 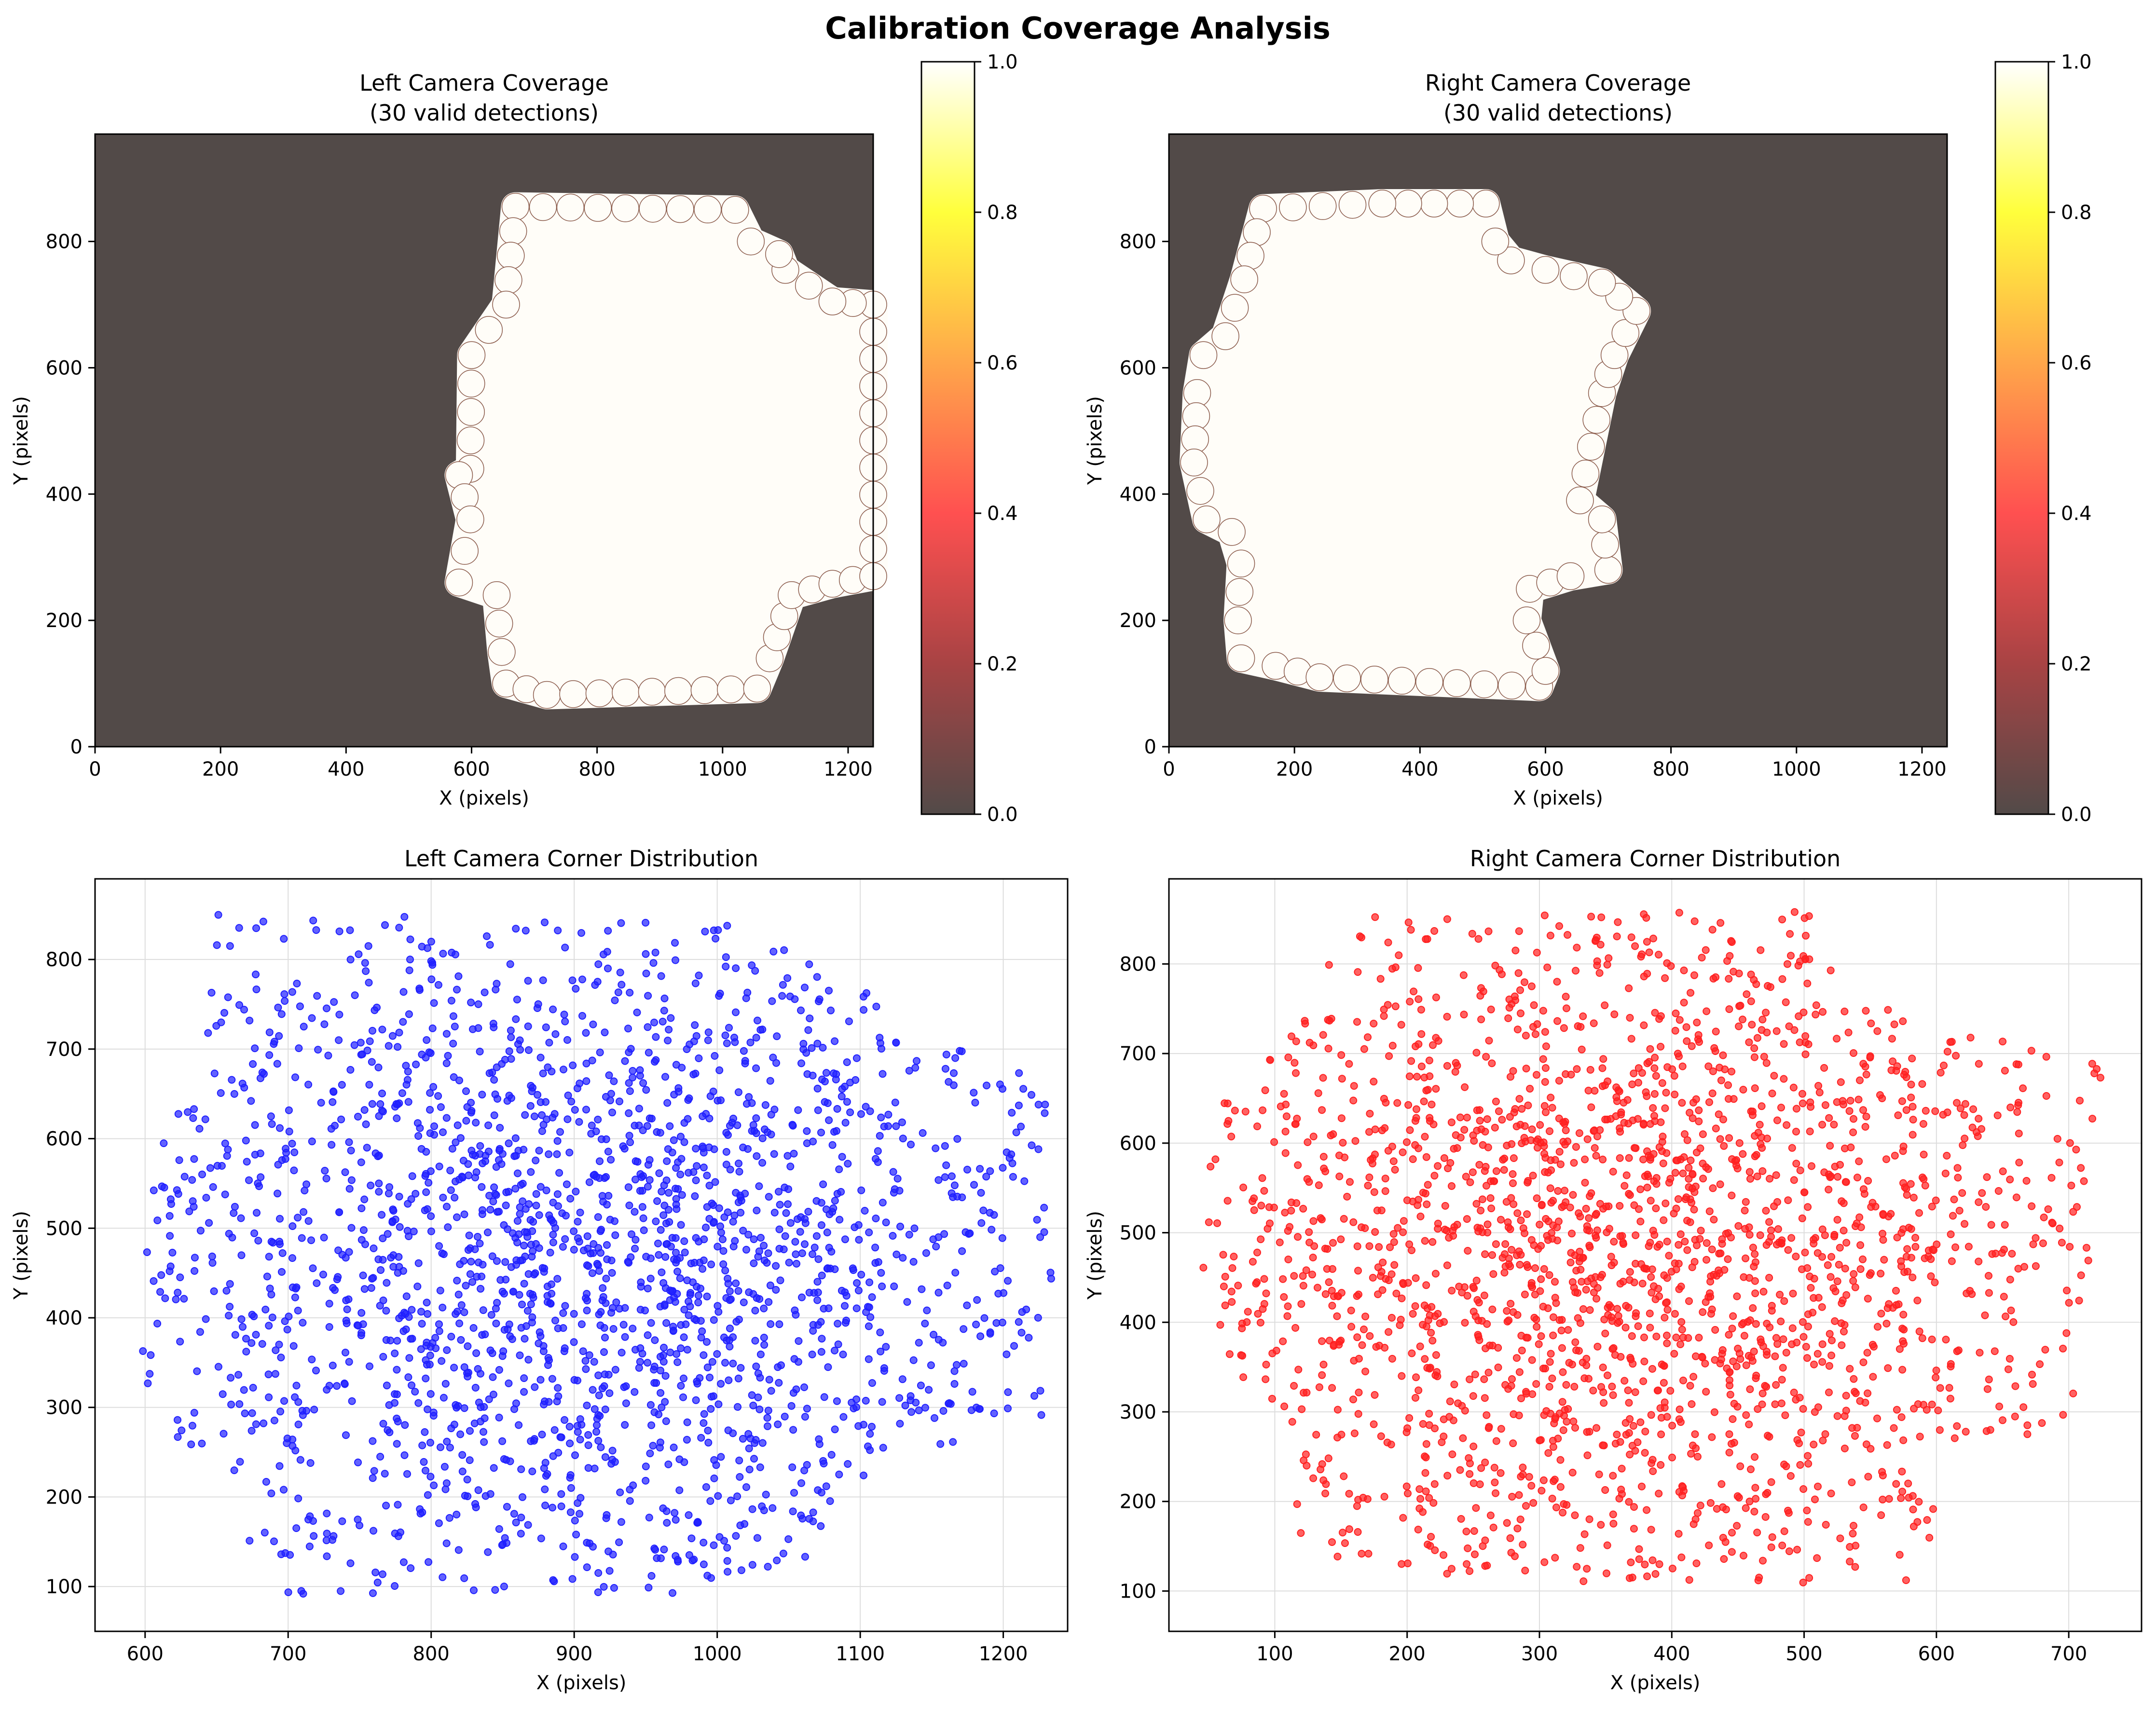 I want to click on right-scatter-ytick-label-1: 200, so click(x=1138, y=1502).